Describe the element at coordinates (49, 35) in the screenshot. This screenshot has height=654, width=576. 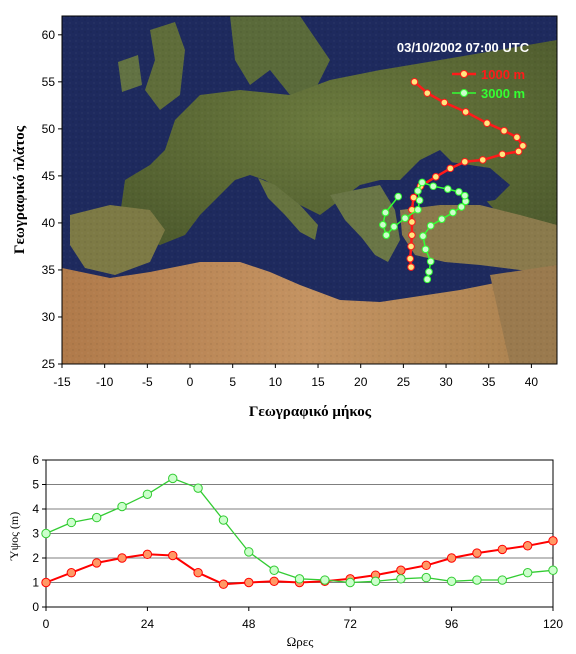
I see `y-tick-label: 60` at that location.